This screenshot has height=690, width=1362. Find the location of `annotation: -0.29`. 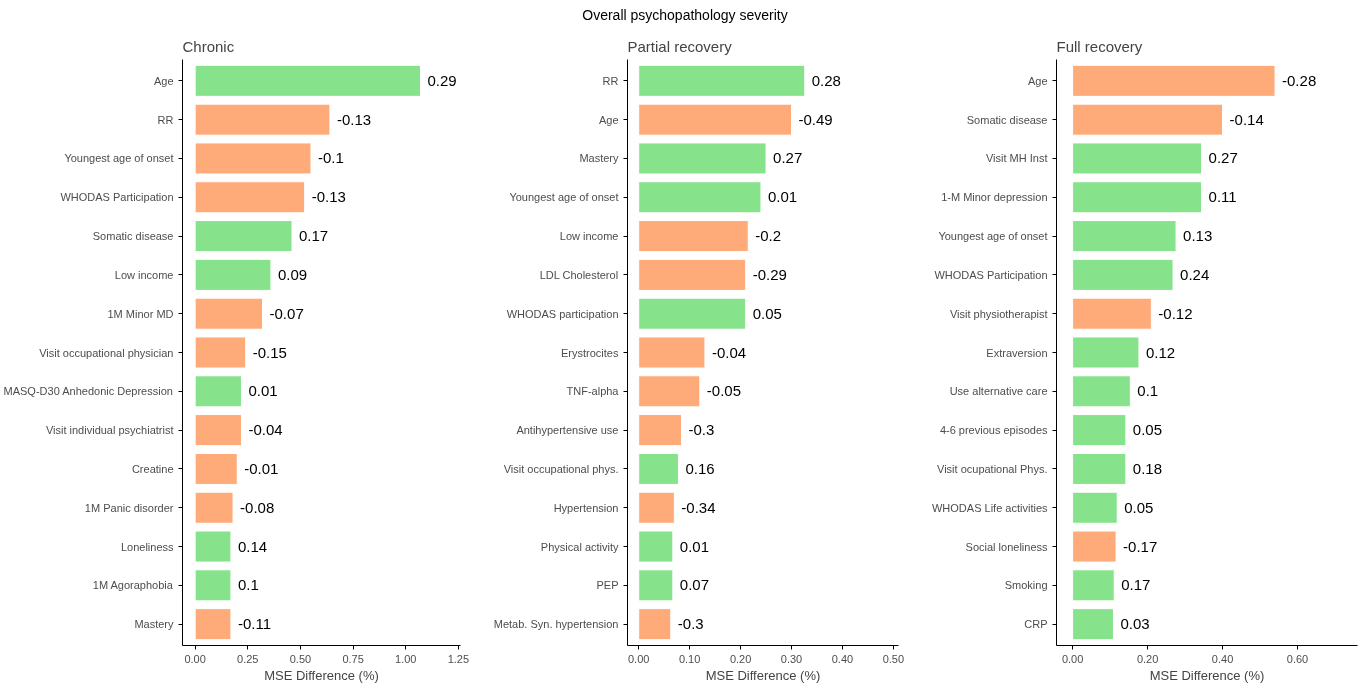

annotation: -0.29 is located at coordinates (769, 274).